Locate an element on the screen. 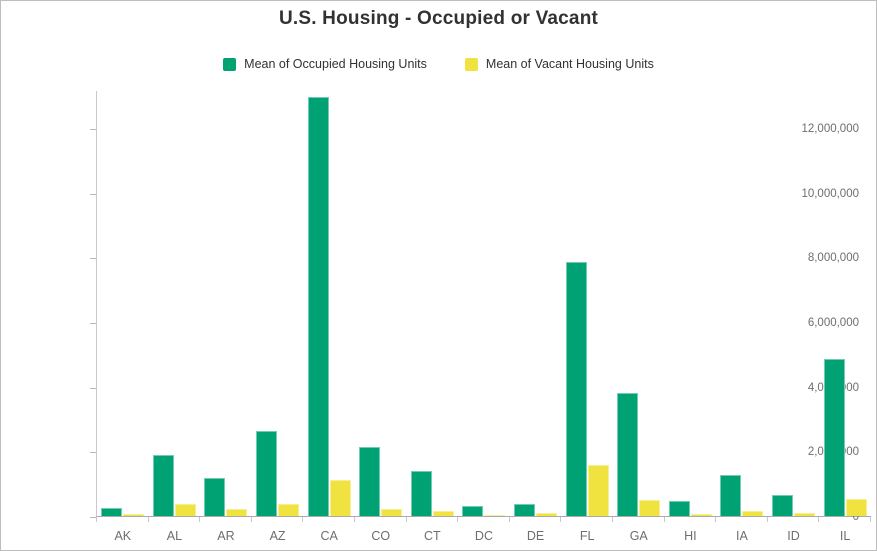  bar-ca-vacant is located at coordinates (340, 498).